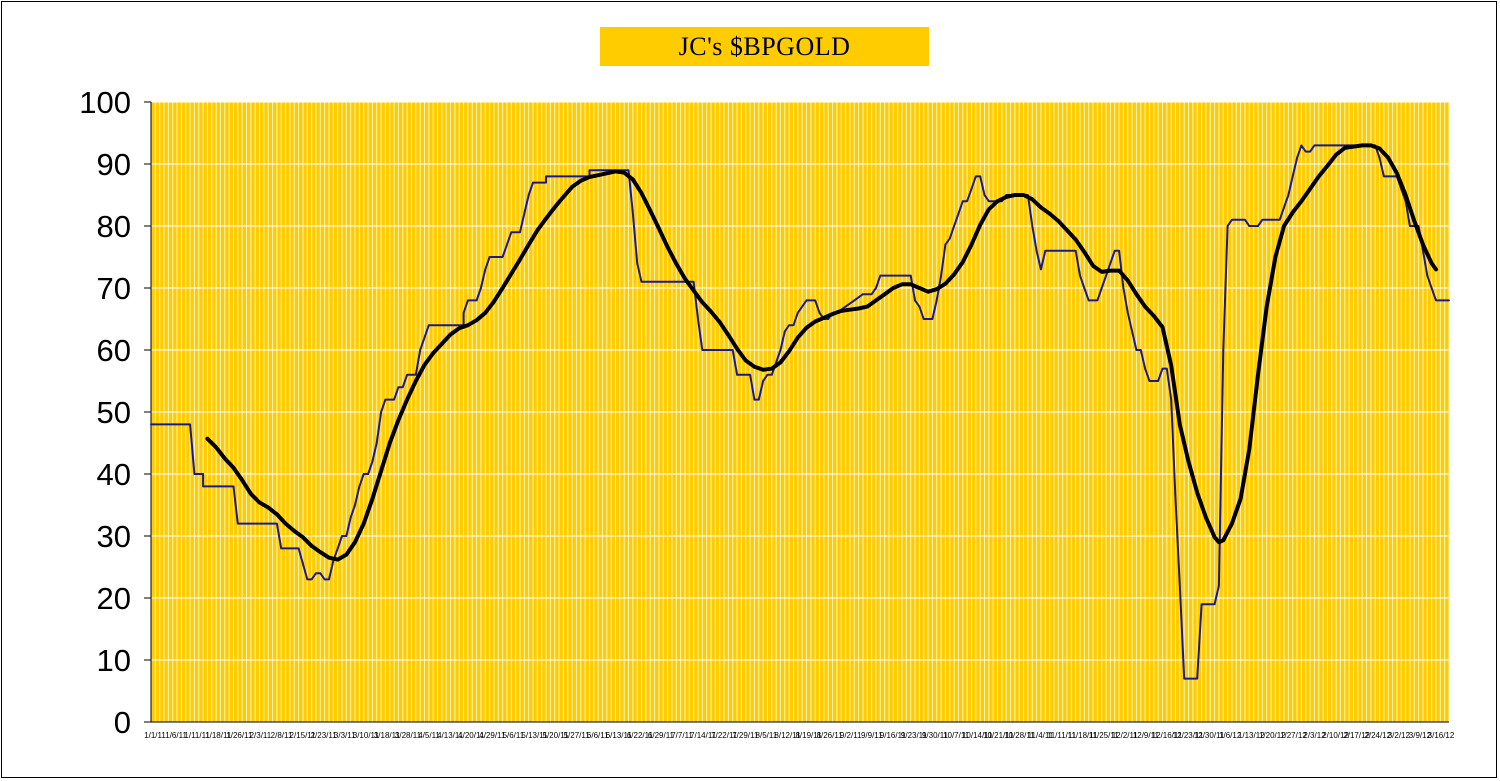 Image resolution: width=1500 pixels, height=781 pixels. I want to click on x-tick-label: 9/2/11, so click(851, 735).